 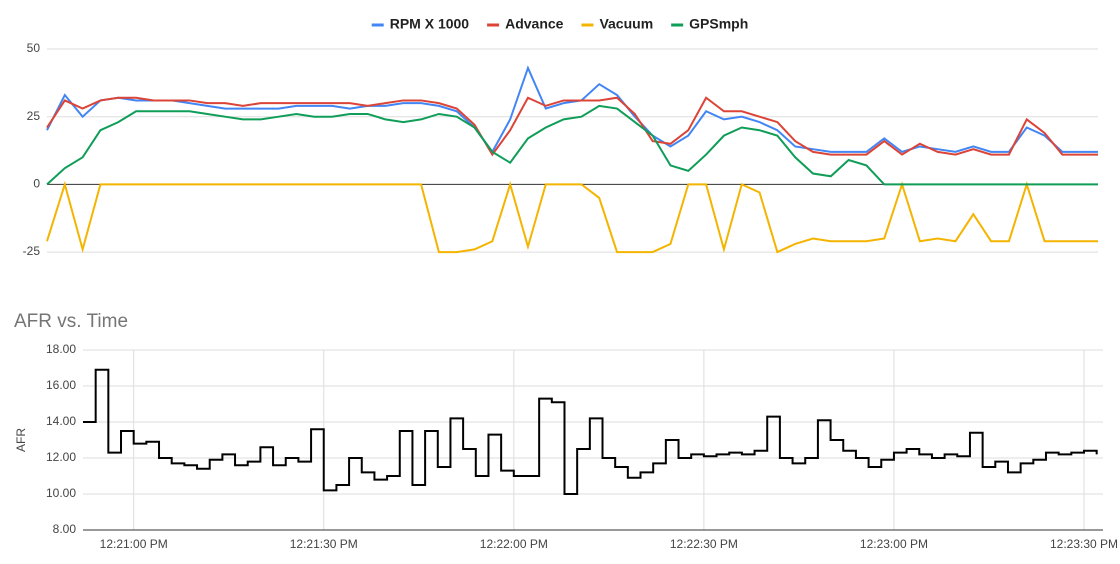 What do you see at coordinates (704, 544) in the screenshot?
I see `x-tick-label: 12:22:30 PM` at bounding box center [704, 544].